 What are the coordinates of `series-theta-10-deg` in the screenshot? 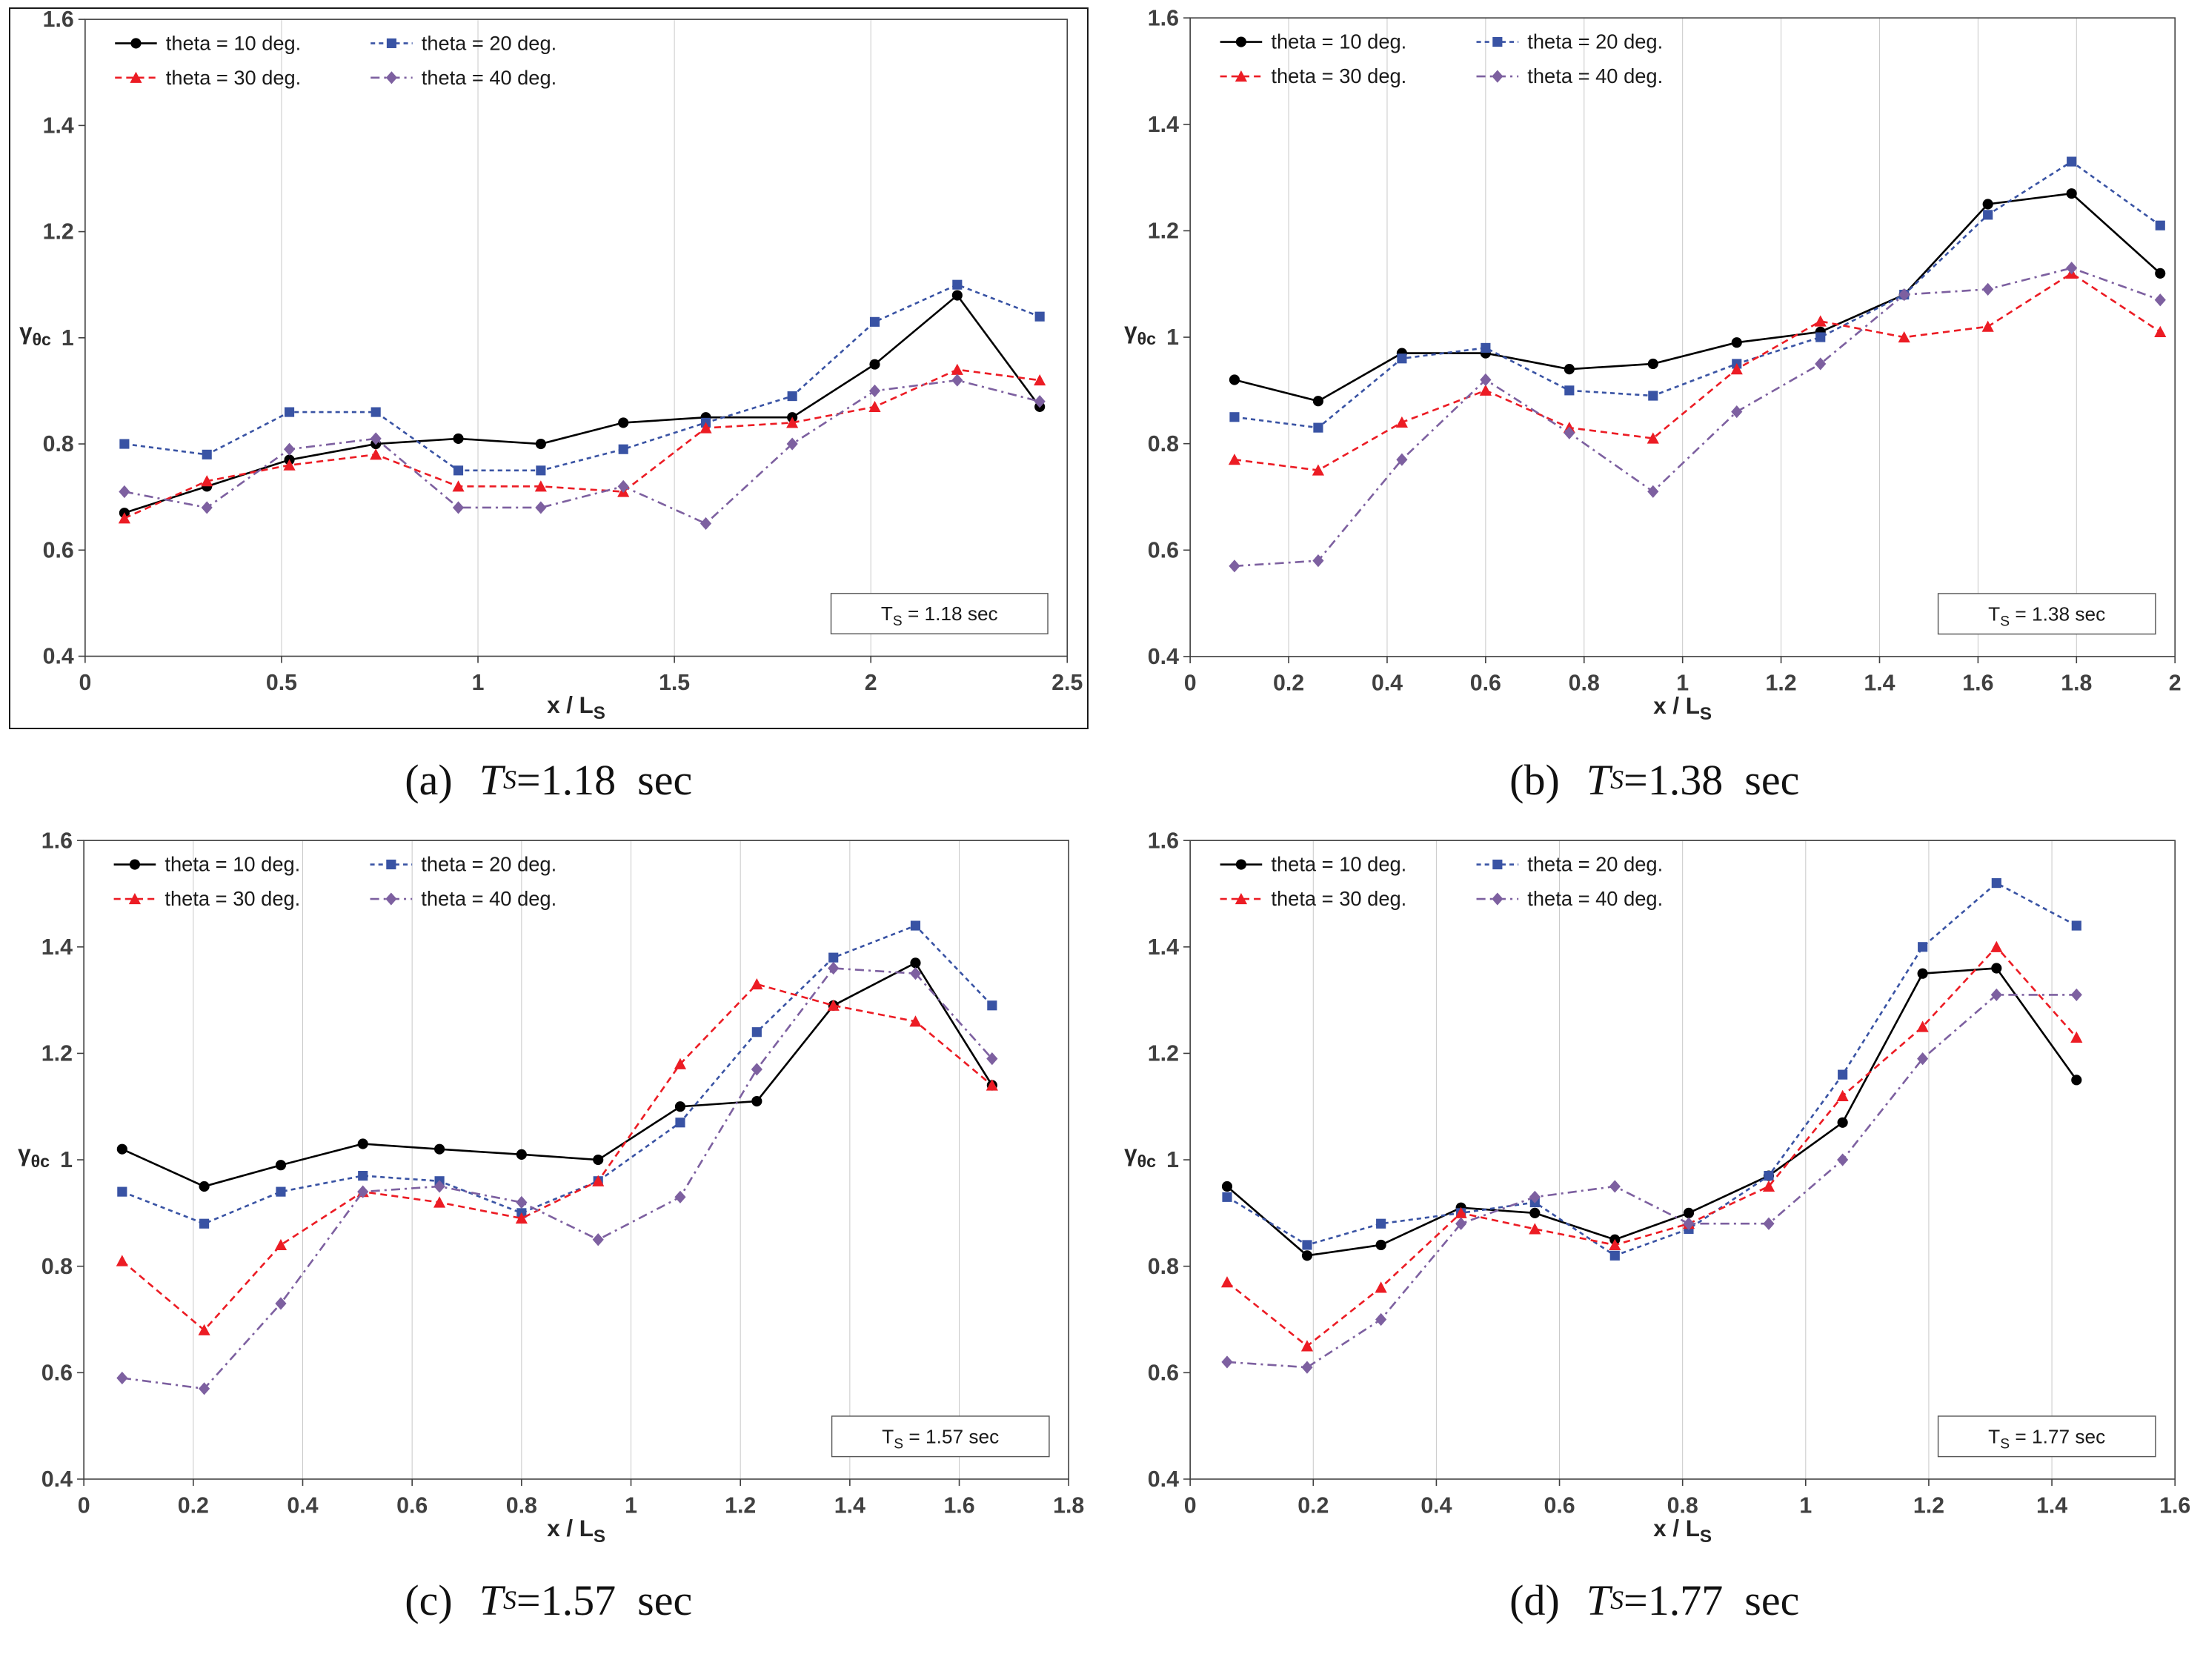 It's located at (557, 1074).